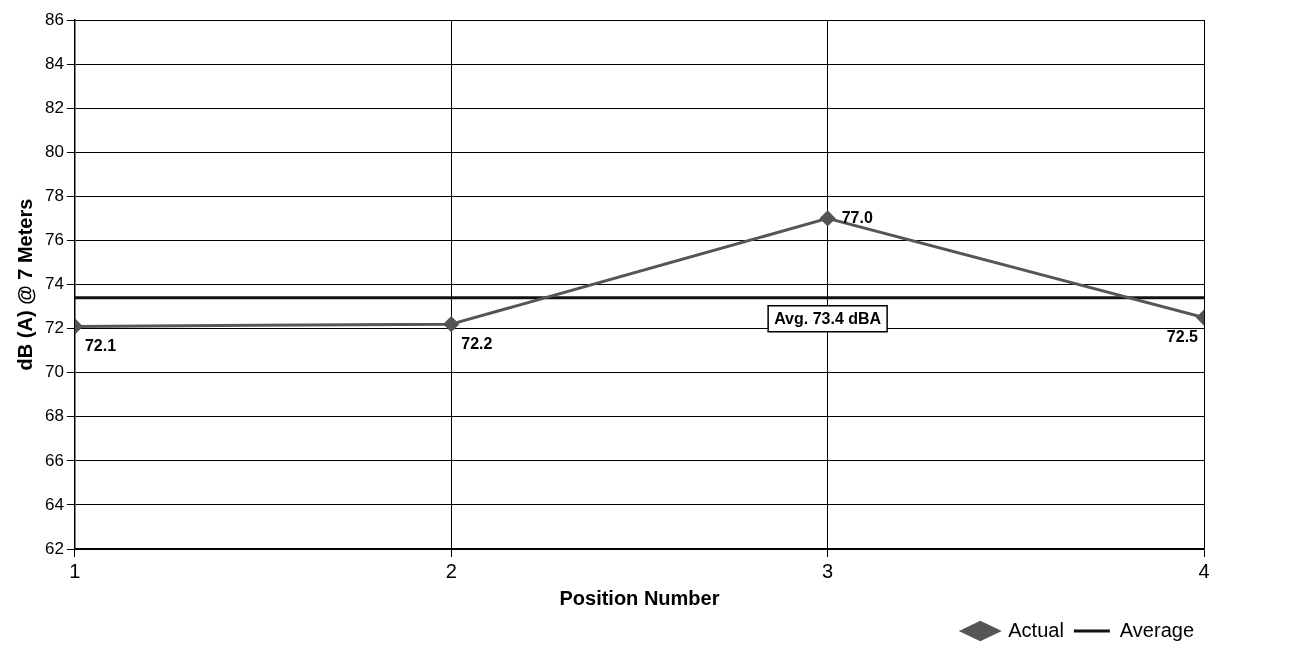  I want to click on annotation: Avg. 73.4 dBA, so click(828, 319).